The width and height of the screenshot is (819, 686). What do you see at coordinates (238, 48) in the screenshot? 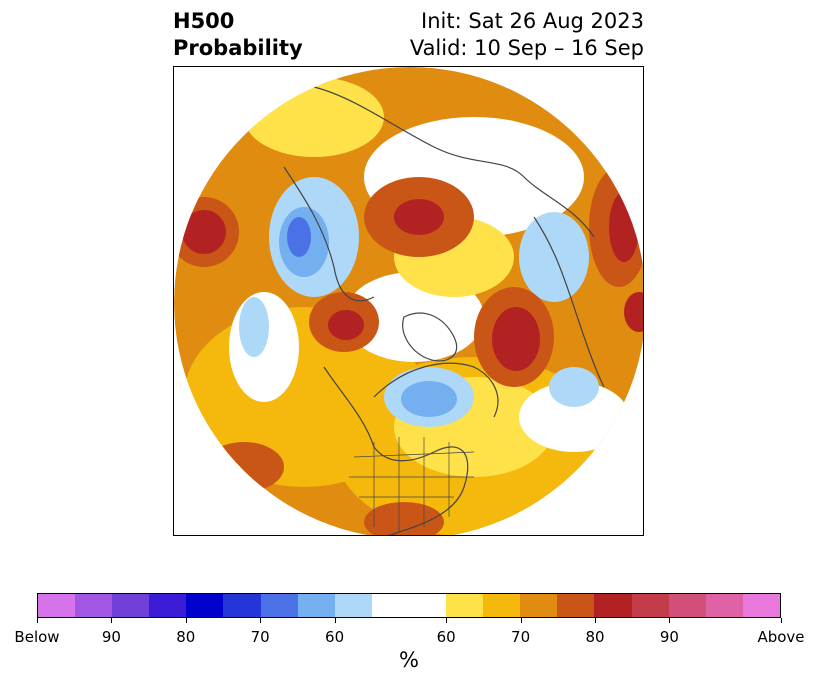
I see `title-line-2: Probability` at bounding box center [238, 48].